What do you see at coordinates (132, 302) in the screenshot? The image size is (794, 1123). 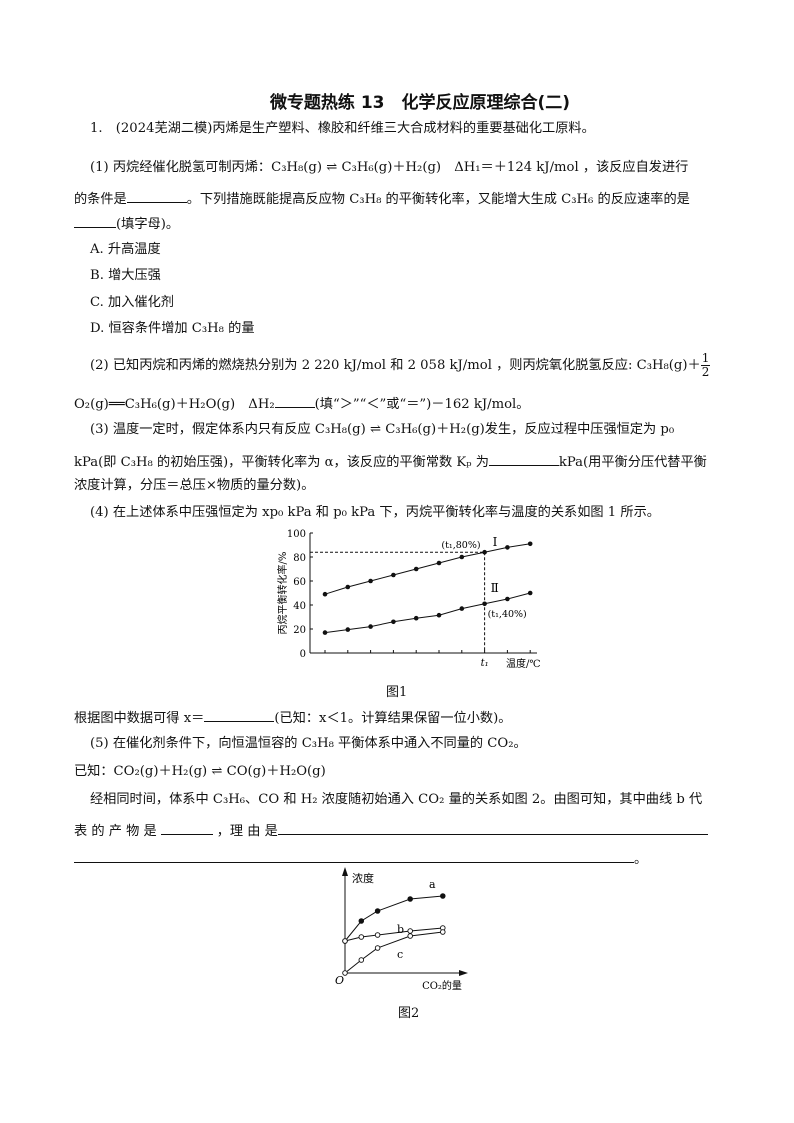 I see `option-c: C. 加入催化剂` at bounding box center [132, 302].